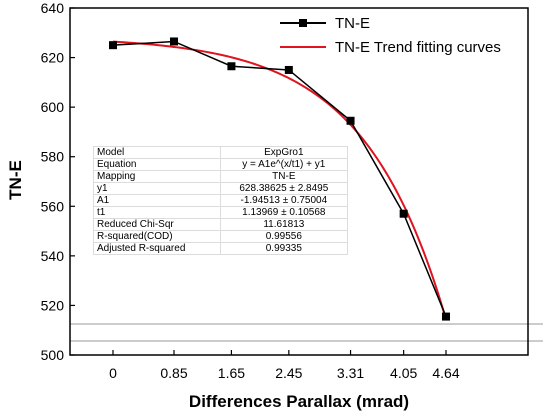 The width and height of the screenshot is (543, 412). What do you see at coordinates (53, 8) in the screenshot?
I see `y-tick-label: 640` at bounding box center [53, 8].